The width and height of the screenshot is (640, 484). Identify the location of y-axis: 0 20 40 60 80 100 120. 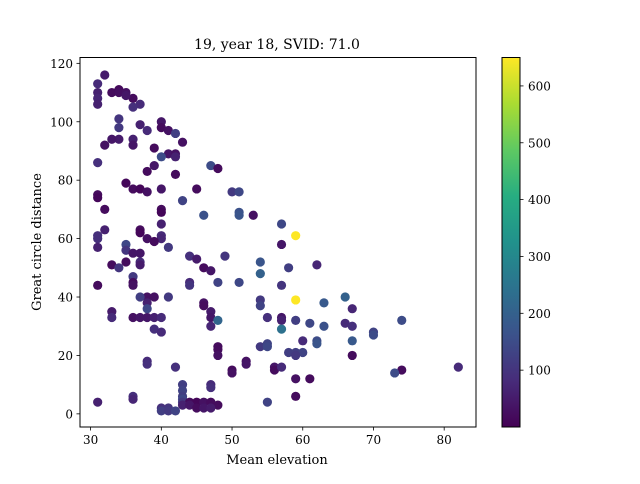
(65, 239).